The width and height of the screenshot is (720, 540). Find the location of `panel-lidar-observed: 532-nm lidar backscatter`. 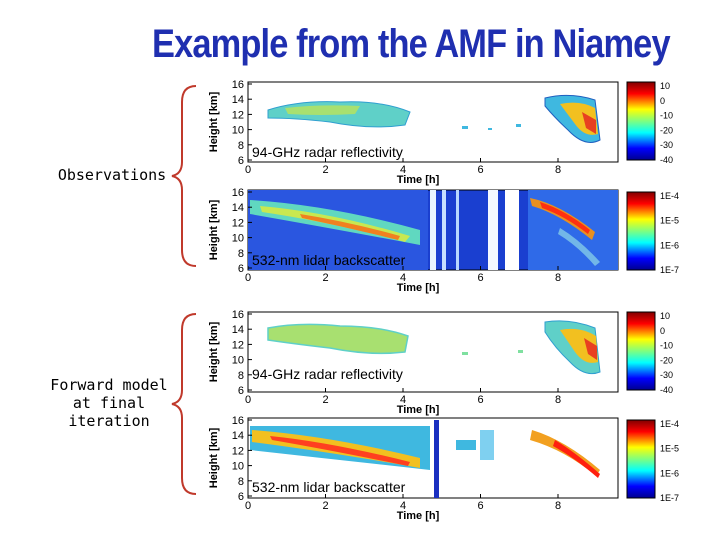

panel-lidar-observed: 532-nm lidar backscatter is located at coordinates (433, 230).